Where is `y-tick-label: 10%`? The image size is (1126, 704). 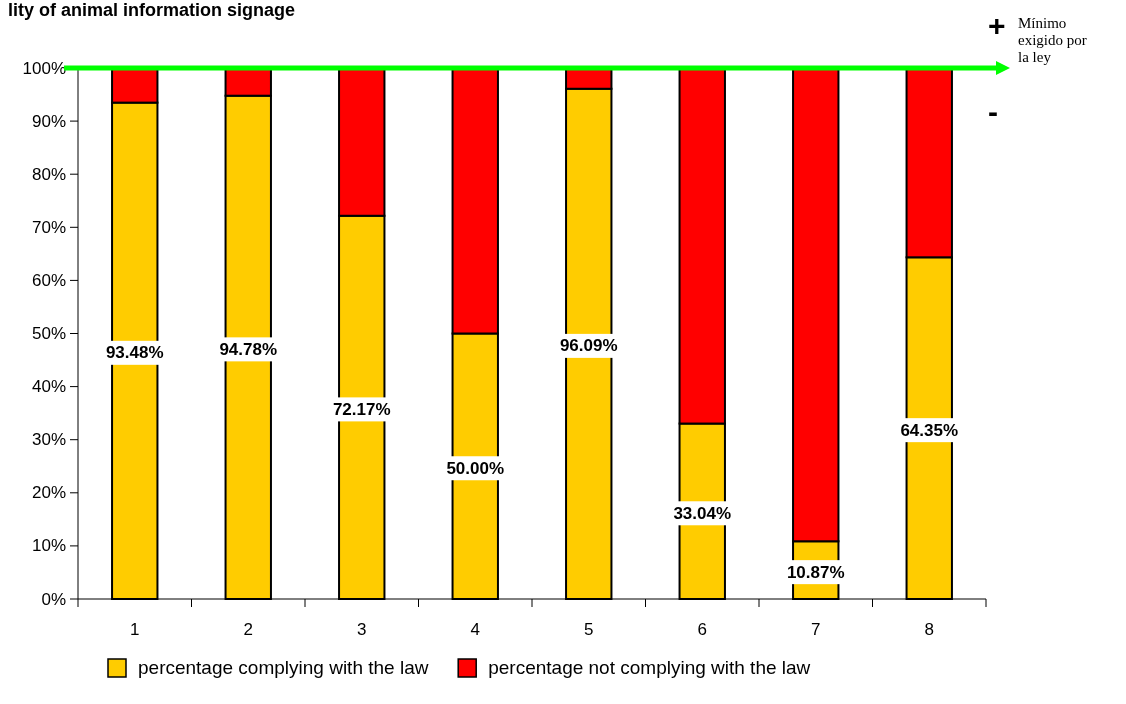
y-tick-label: 10% is located at coordinates (48, 546).